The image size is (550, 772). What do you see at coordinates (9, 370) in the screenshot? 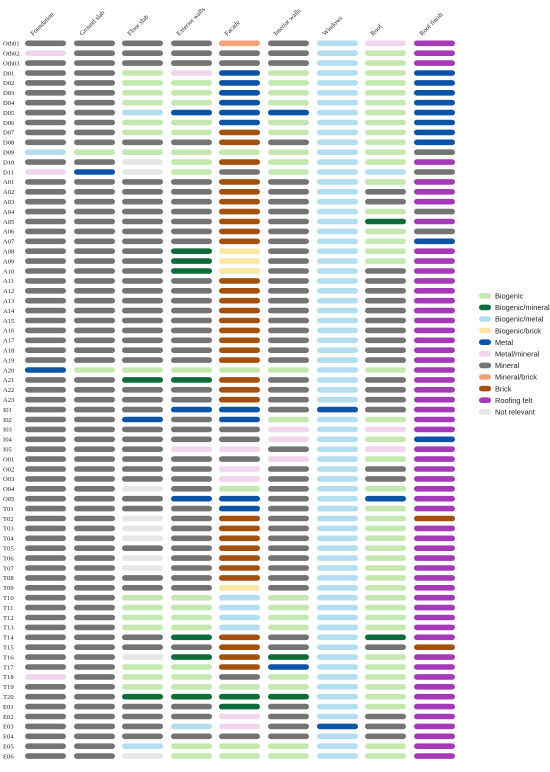
I see `row-label: A20` at bounding box center [9, 370].